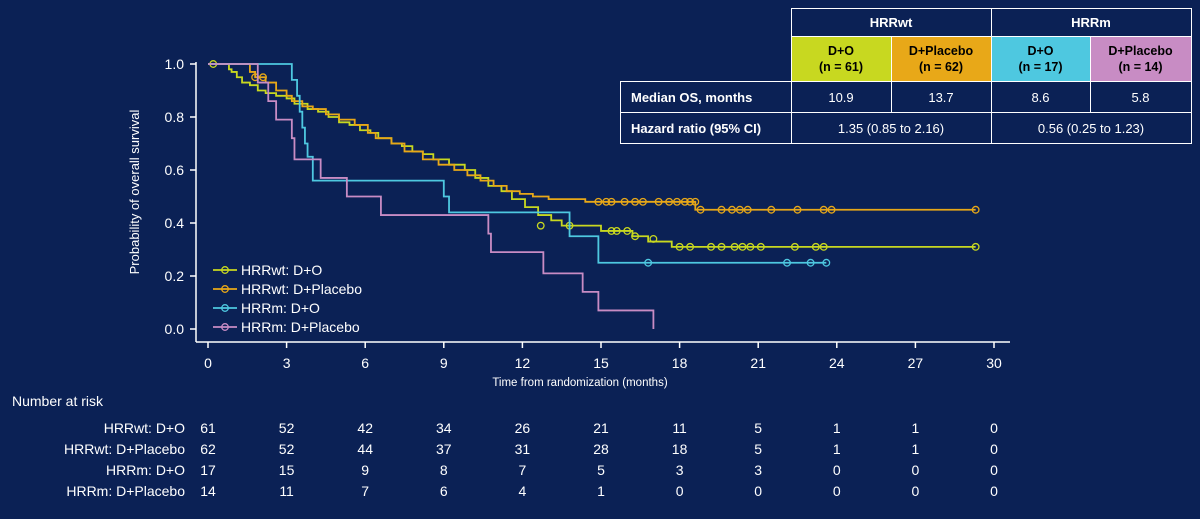 This screenshot has height=519, width=1200. What do you see at coordinates (837, 363) in the screenshot?
I see `x-tick-label: 24` at bounding box center [837, 363].